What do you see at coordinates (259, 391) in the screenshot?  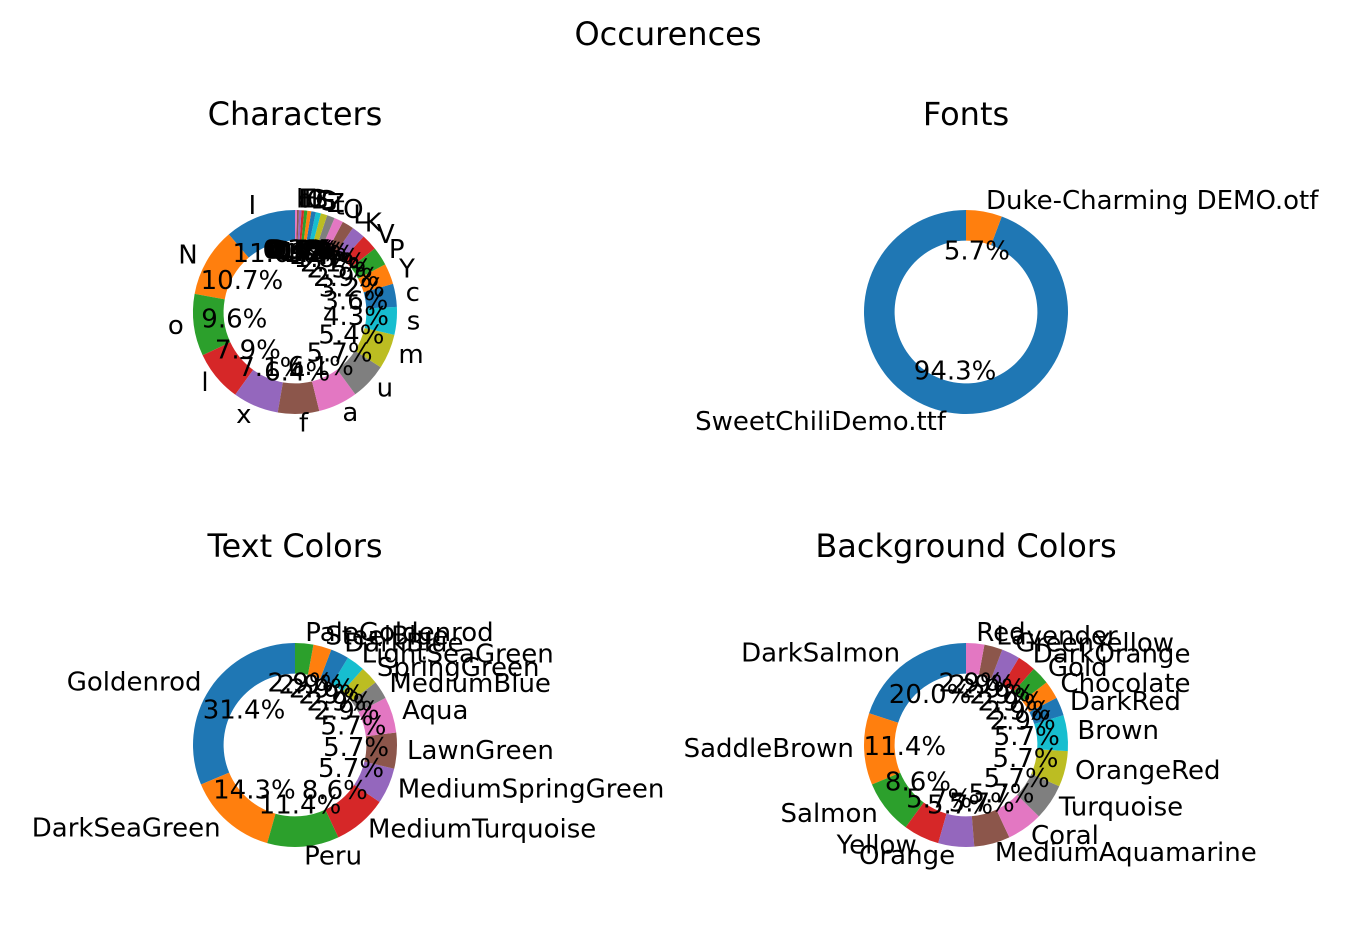 I see `pie-characters-slice-x` at bounding box center [259, 391].